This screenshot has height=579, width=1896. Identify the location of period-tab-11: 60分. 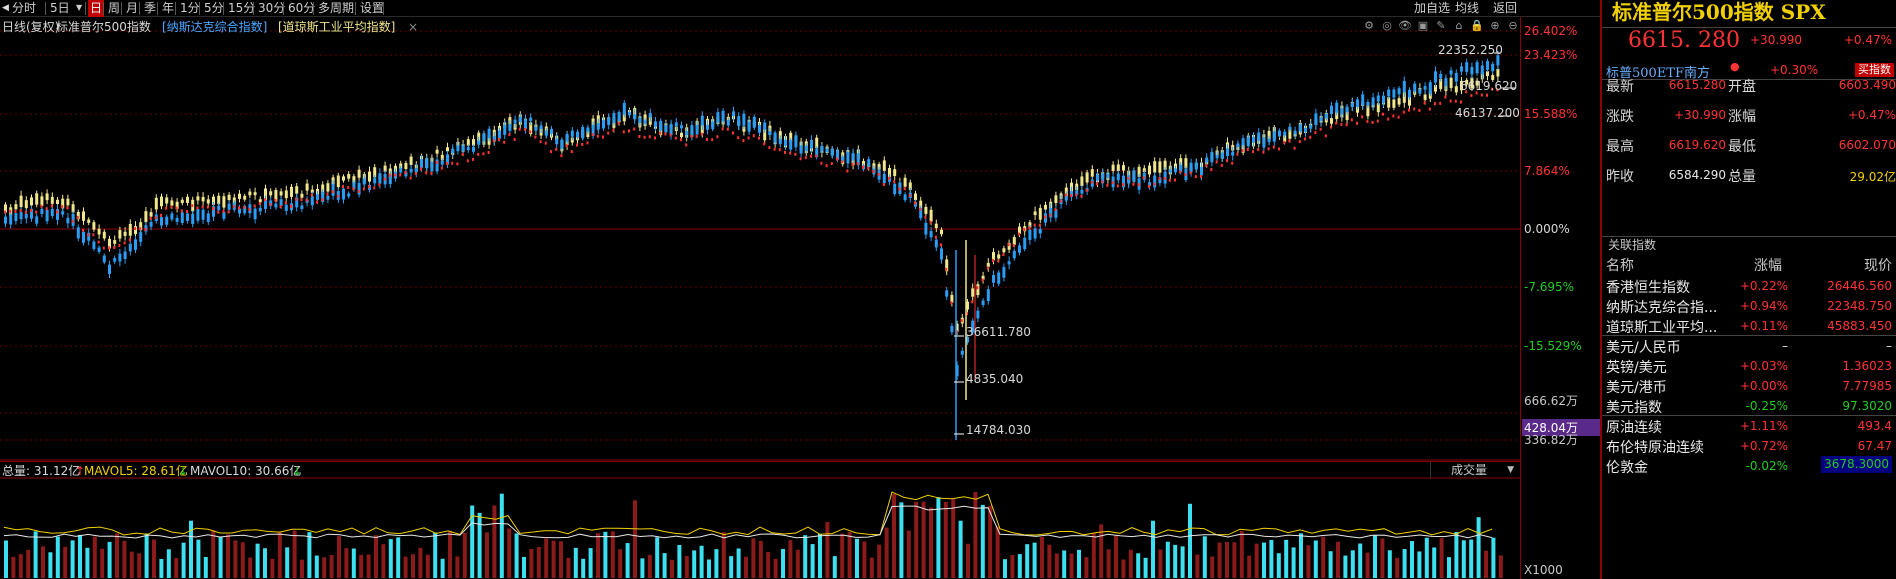
(302, 8).